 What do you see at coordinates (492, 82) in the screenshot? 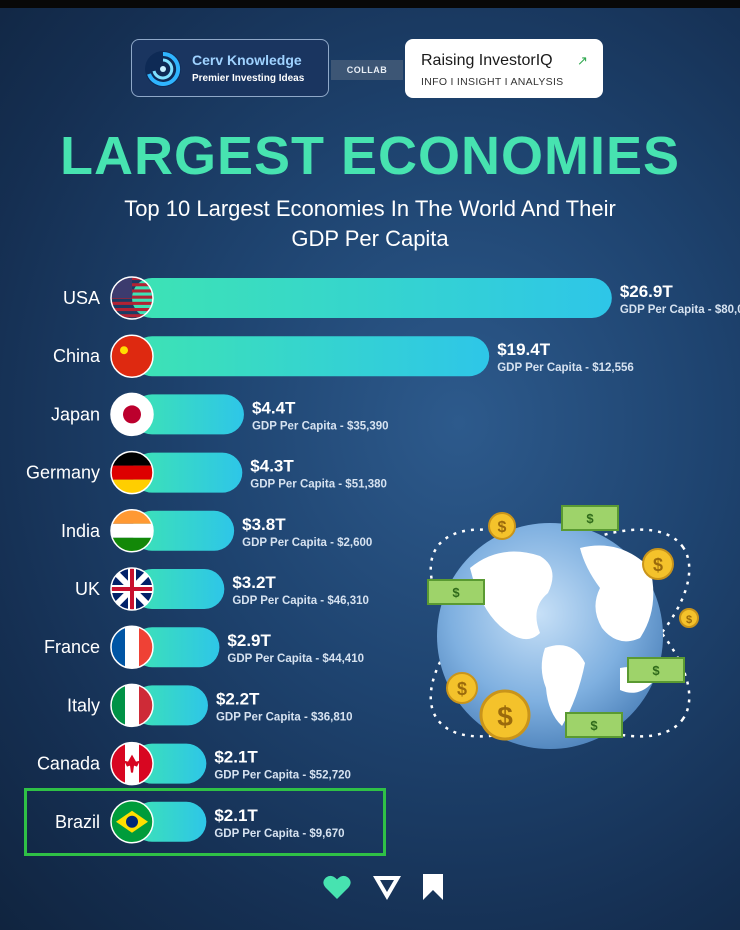
I see `brand-right-tagline: INFO I INSIGHT I ANALYSIS` at bounding box center [492, 82].